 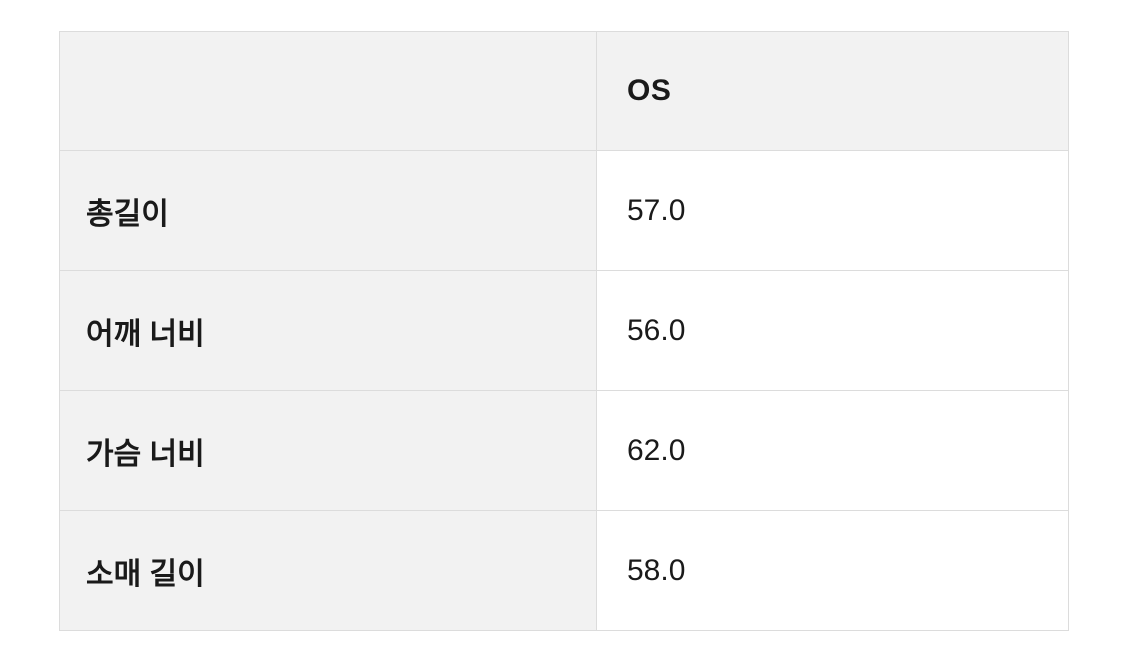 I want to click on size-label-total-length: 총길이, so click(x=328, y=210).